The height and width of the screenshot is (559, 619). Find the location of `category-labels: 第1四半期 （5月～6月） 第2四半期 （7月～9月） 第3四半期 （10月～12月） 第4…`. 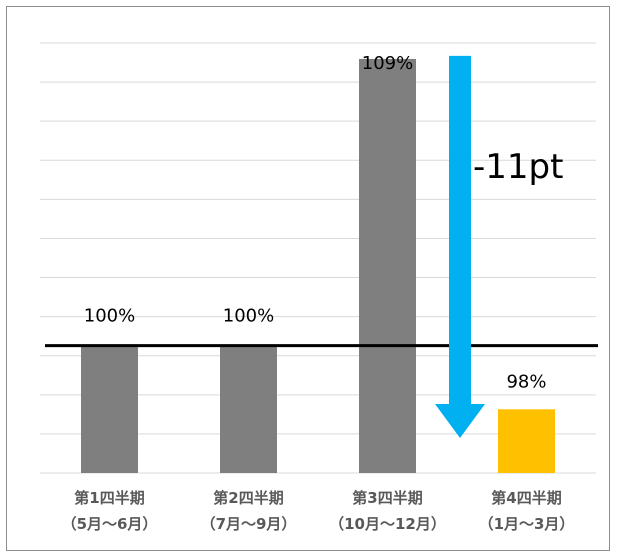

category-labels: 第1四半期 （5月～6月） 第2四半期 （7月～9月） 第3四半期 （10月～12月） 第4… is located at coordinates (318, 511).